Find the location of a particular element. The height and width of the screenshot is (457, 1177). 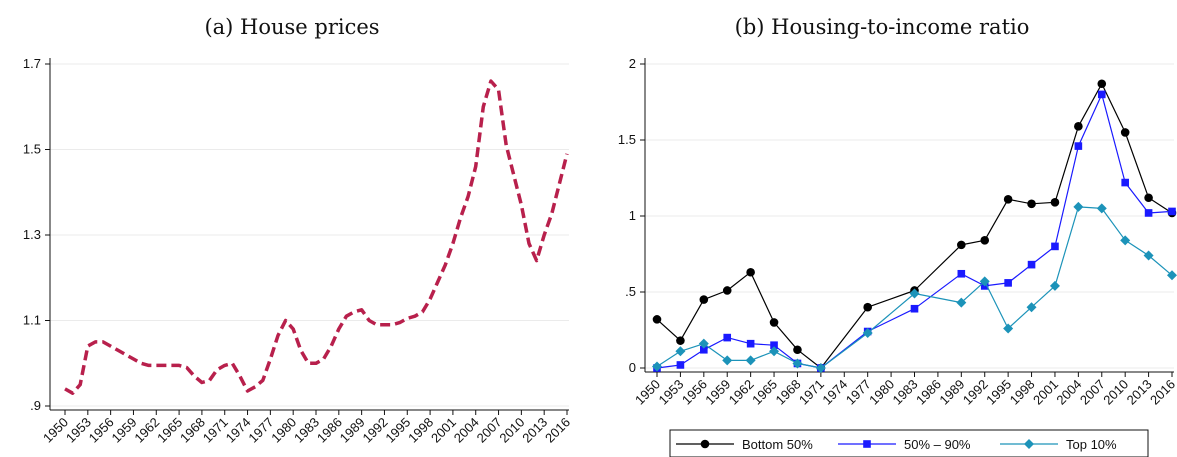

x-tick-label: 1998 is located at coordinates (1022, 392).